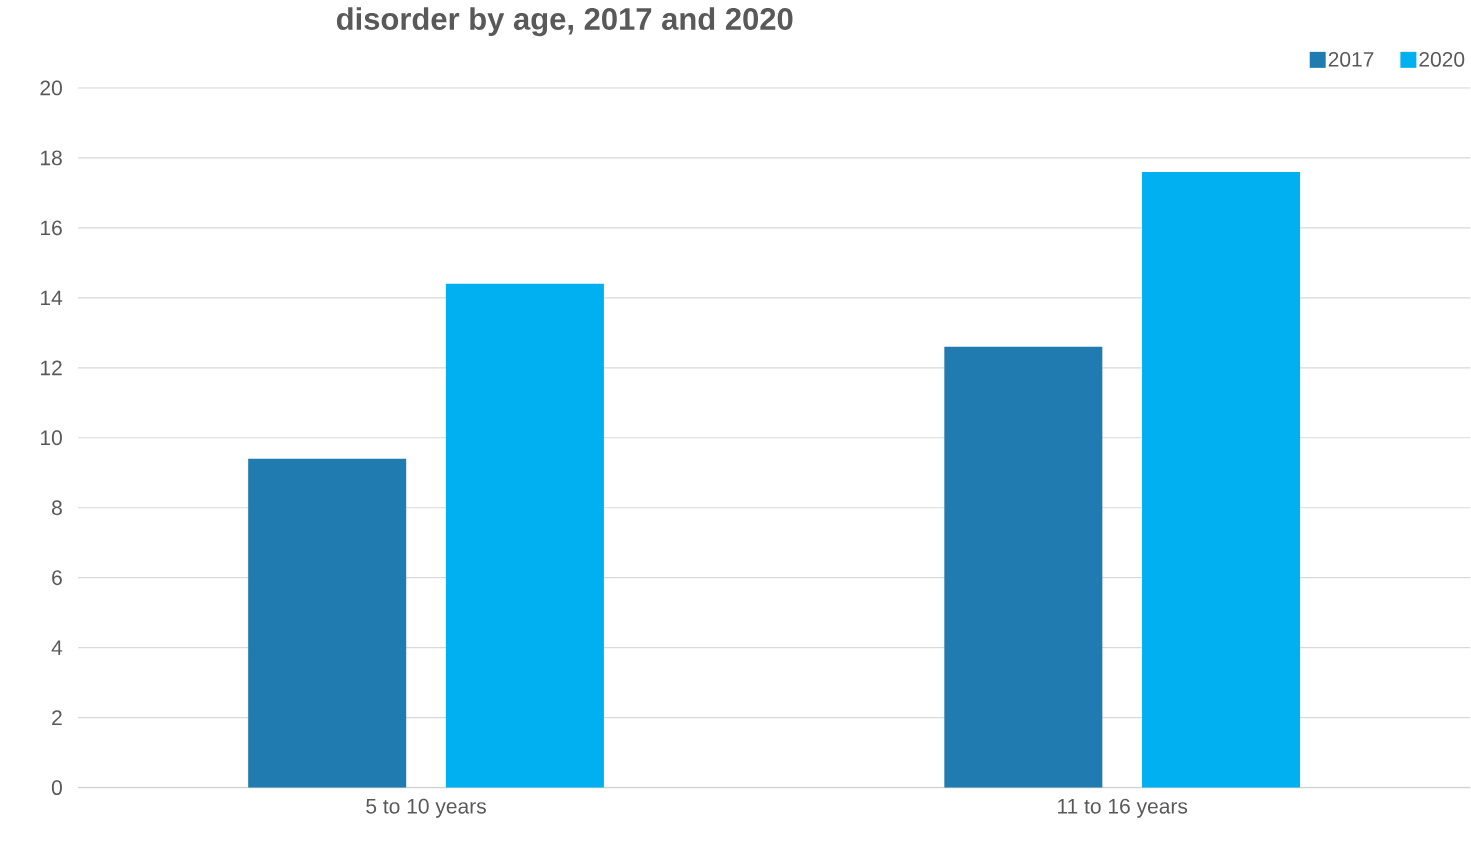 Image resolution: width=1471 pixels, height=845 pixels. What do you see at coordinates (1351, 60) in the screenshot?
I see `legend-label: 2017` at bounding box center [1351, 60].